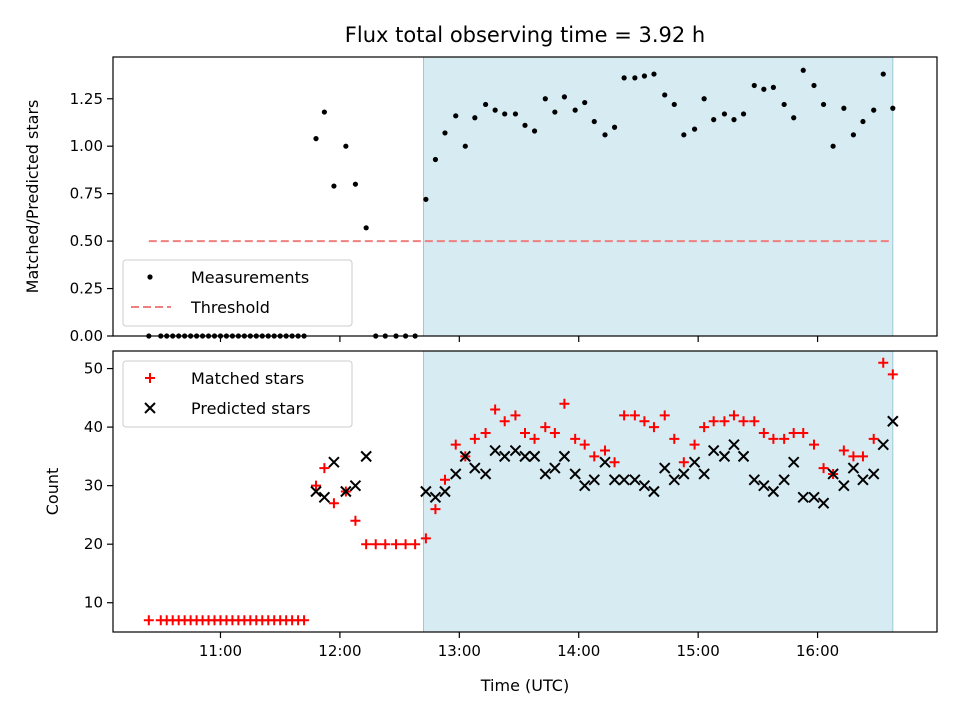 The height and width of the screenshot is (720, 960). Describe the element at coordinates (86, 336) in the screenshot. I see `y-tick-label: 0.00` at that location.